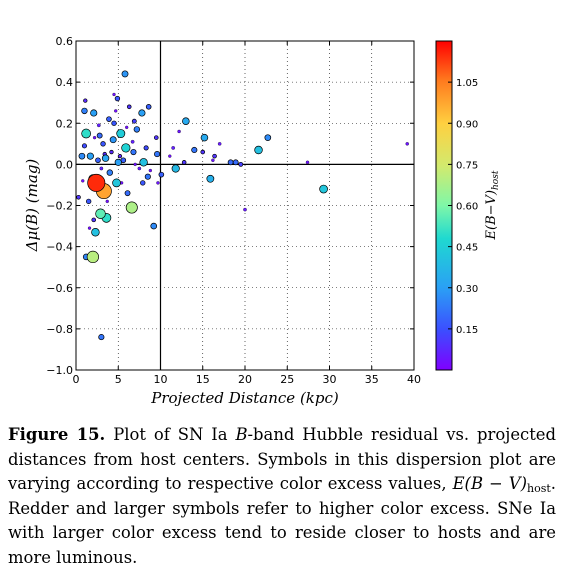 The height and width of the screenshot is (576, 567). I want to click on y-tick-label: −0.4, so click(59, 247).